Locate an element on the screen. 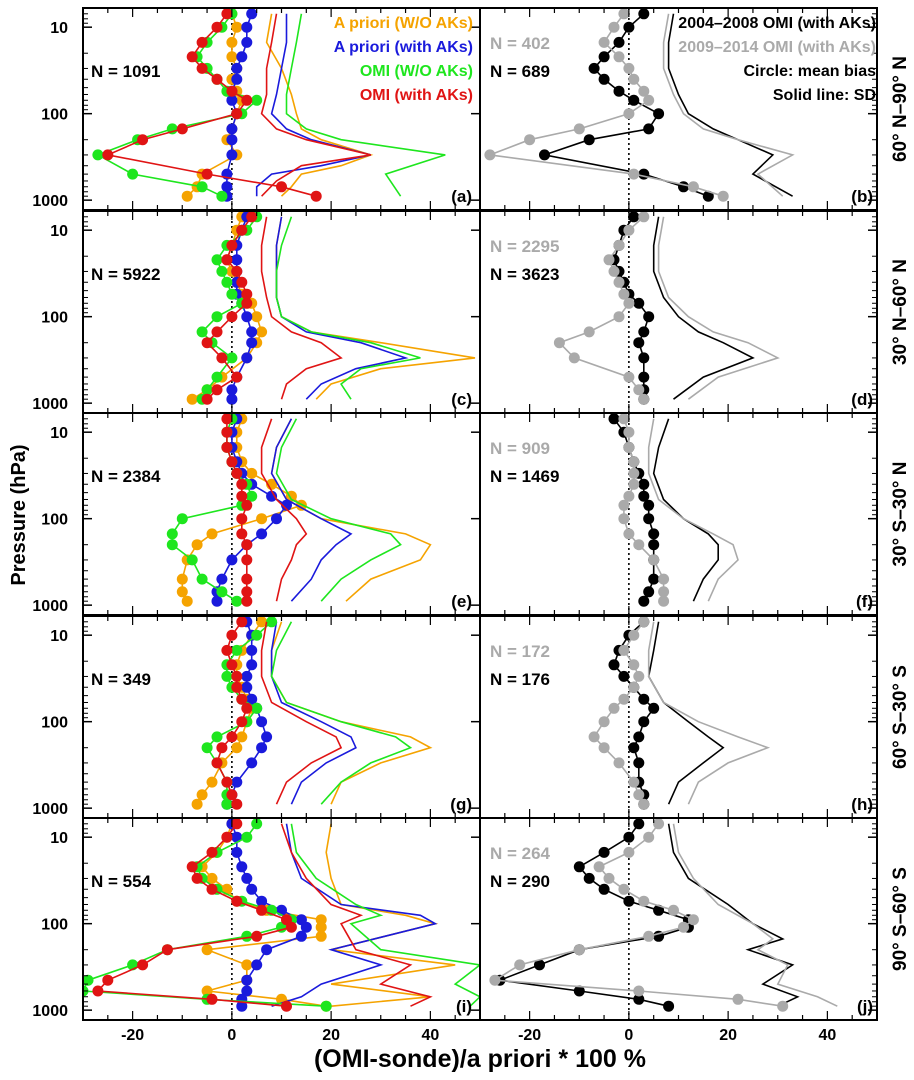  sample-count-left: N = 1091 is located at coordinates (125, 71).